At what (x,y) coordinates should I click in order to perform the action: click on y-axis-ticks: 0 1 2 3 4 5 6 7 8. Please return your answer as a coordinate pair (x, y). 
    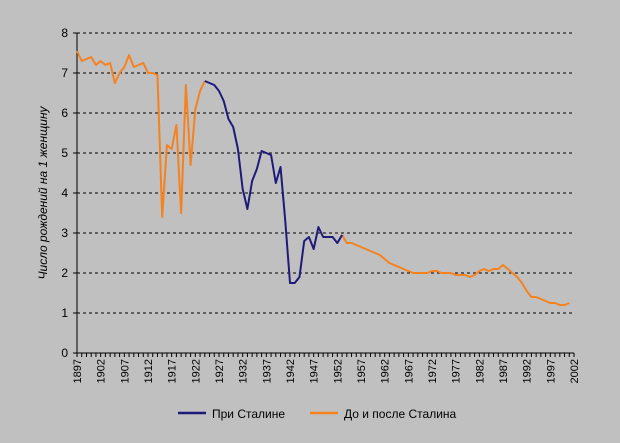
    Looking at the image, I should click on (69, 193).